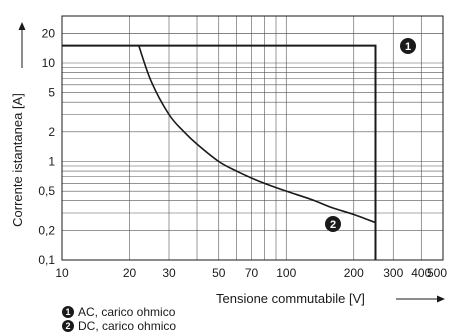 The image size is (457, 336). I want to click on y-tick-label: 1, so click(51, 161).